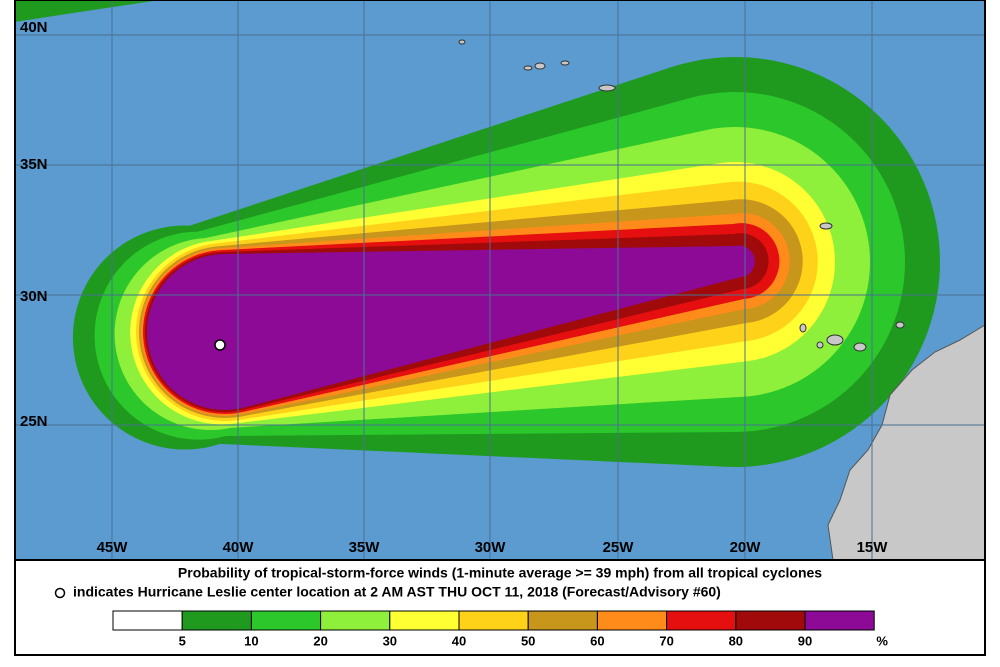 The image size is (1000, 667). I want to click on lon-label: 15W, so click(873, 547).